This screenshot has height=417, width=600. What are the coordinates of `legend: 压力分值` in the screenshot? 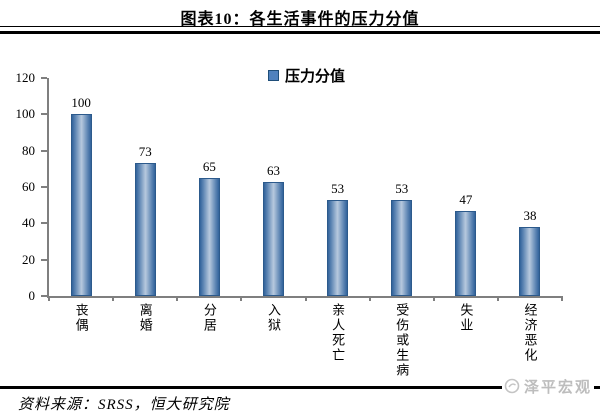 It's located at (306, 75).